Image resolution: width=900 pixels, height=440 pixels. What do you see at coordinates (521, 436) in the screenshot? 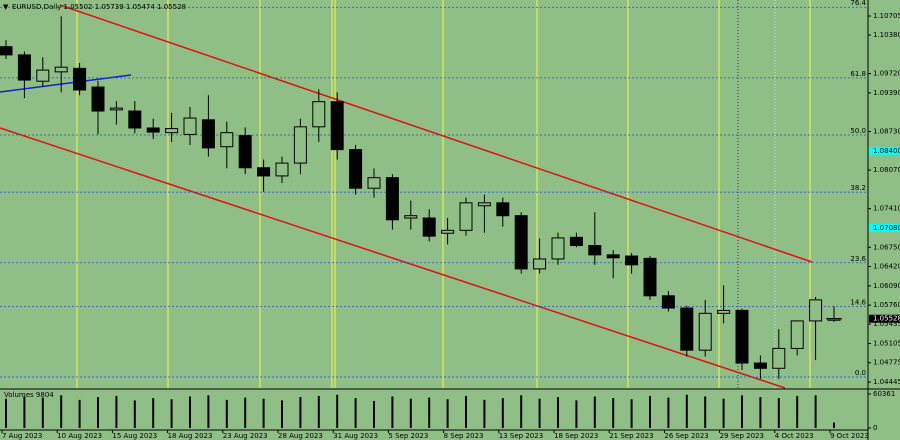
I see `x-tick-label: 13 Sep 2023` at bounding box center [521, 436].